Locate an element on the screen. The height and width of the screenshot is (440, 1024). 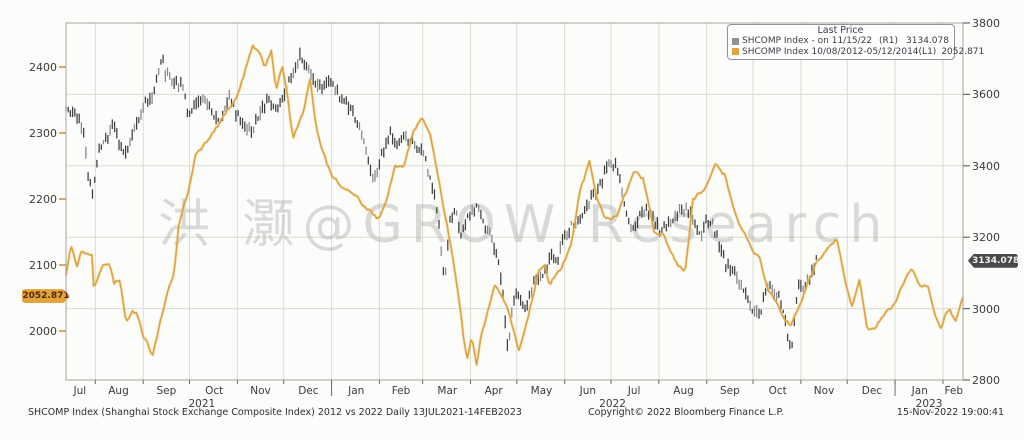
left-axis-tick-label: 2000 is located at coordinates (43, 332).